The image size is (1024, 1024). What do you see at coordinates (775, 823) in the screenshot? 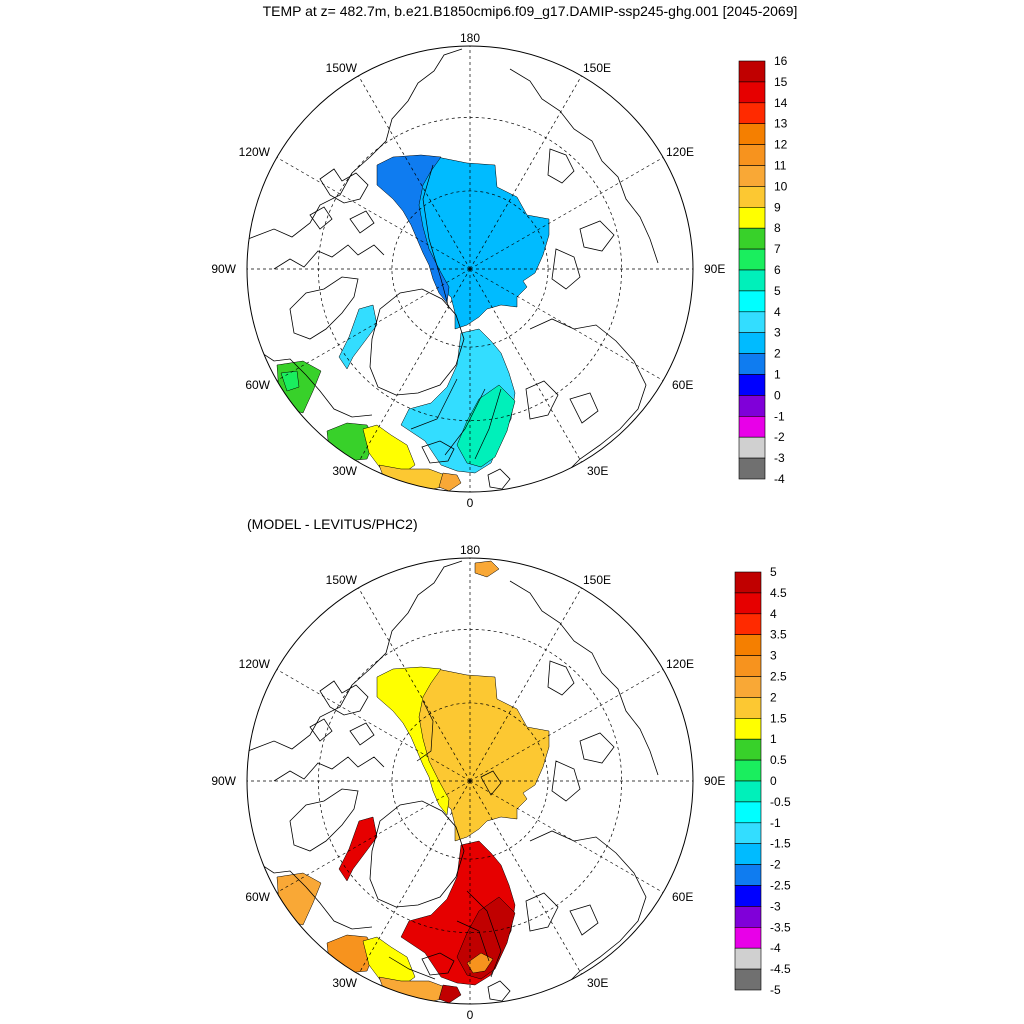
I see `colorbar-tick-label: -1` at bounding box center [775, 823].